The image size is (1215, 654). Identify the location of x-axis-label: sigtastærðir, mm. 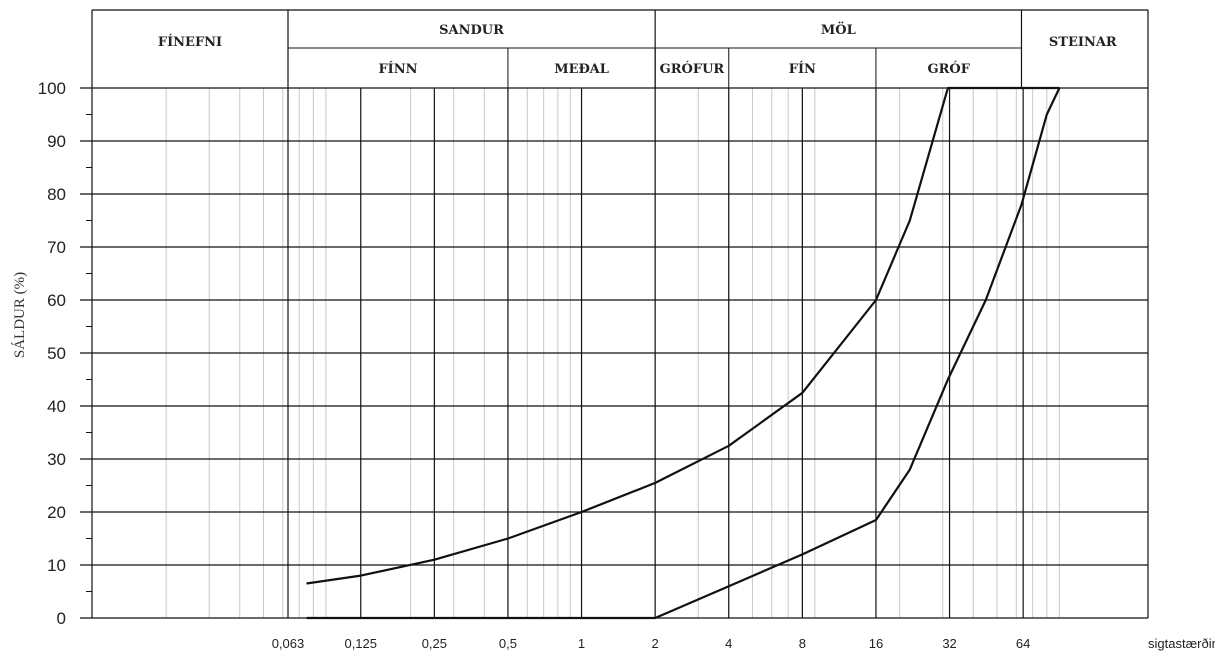
(1181, 643).